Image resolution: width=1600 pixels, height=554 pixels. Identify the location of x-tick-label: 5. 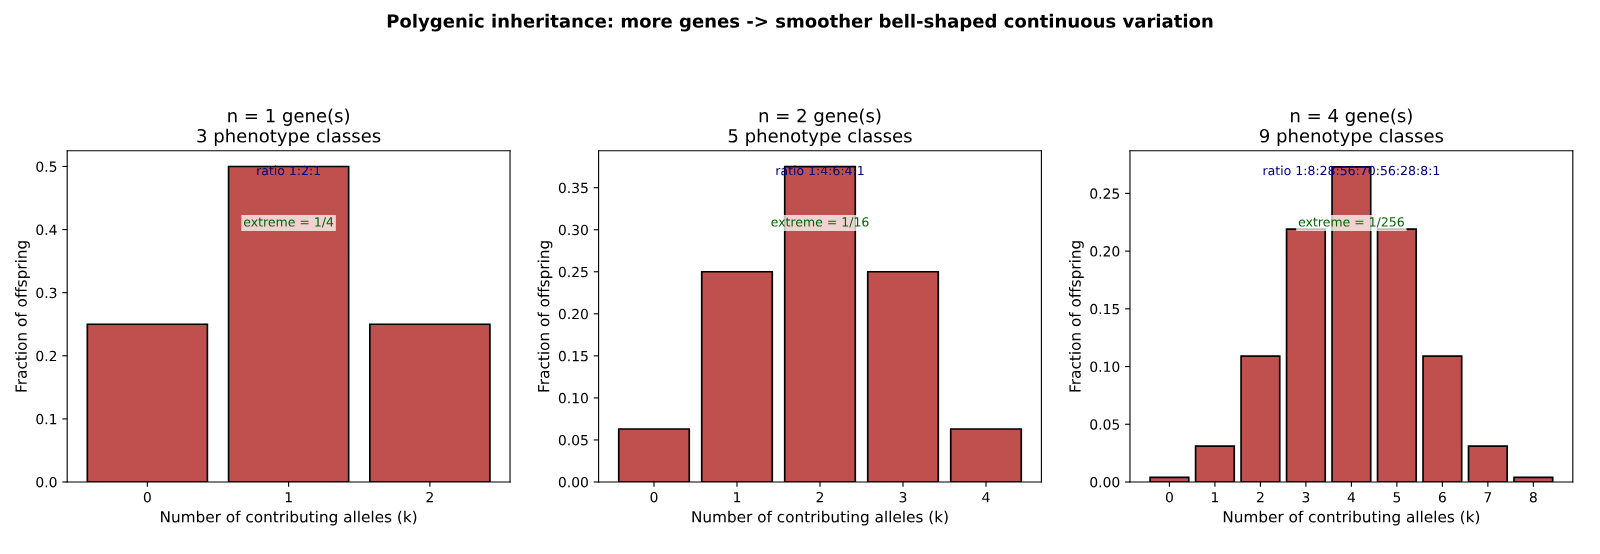
(1397, 497).